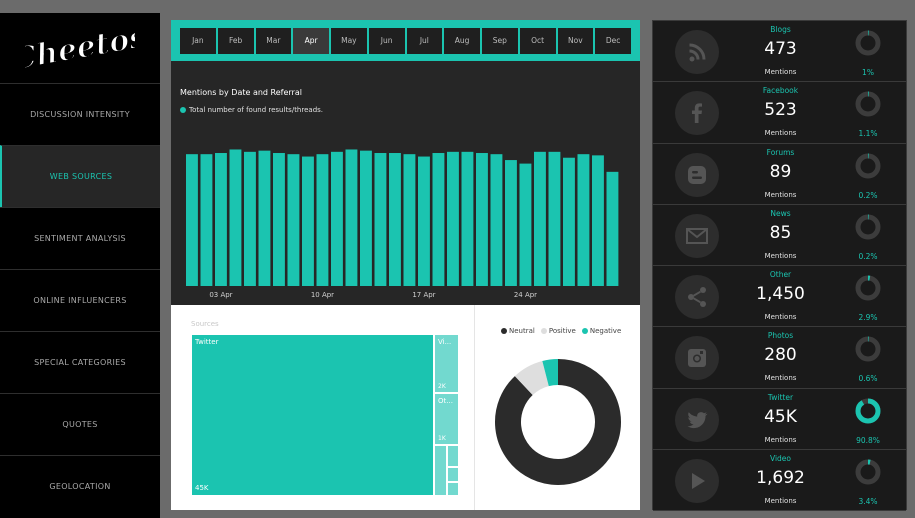  Describe the element at coordinates (518, 331) in the screenshot. I see `legend-item-neutral: Neutral` at that location.